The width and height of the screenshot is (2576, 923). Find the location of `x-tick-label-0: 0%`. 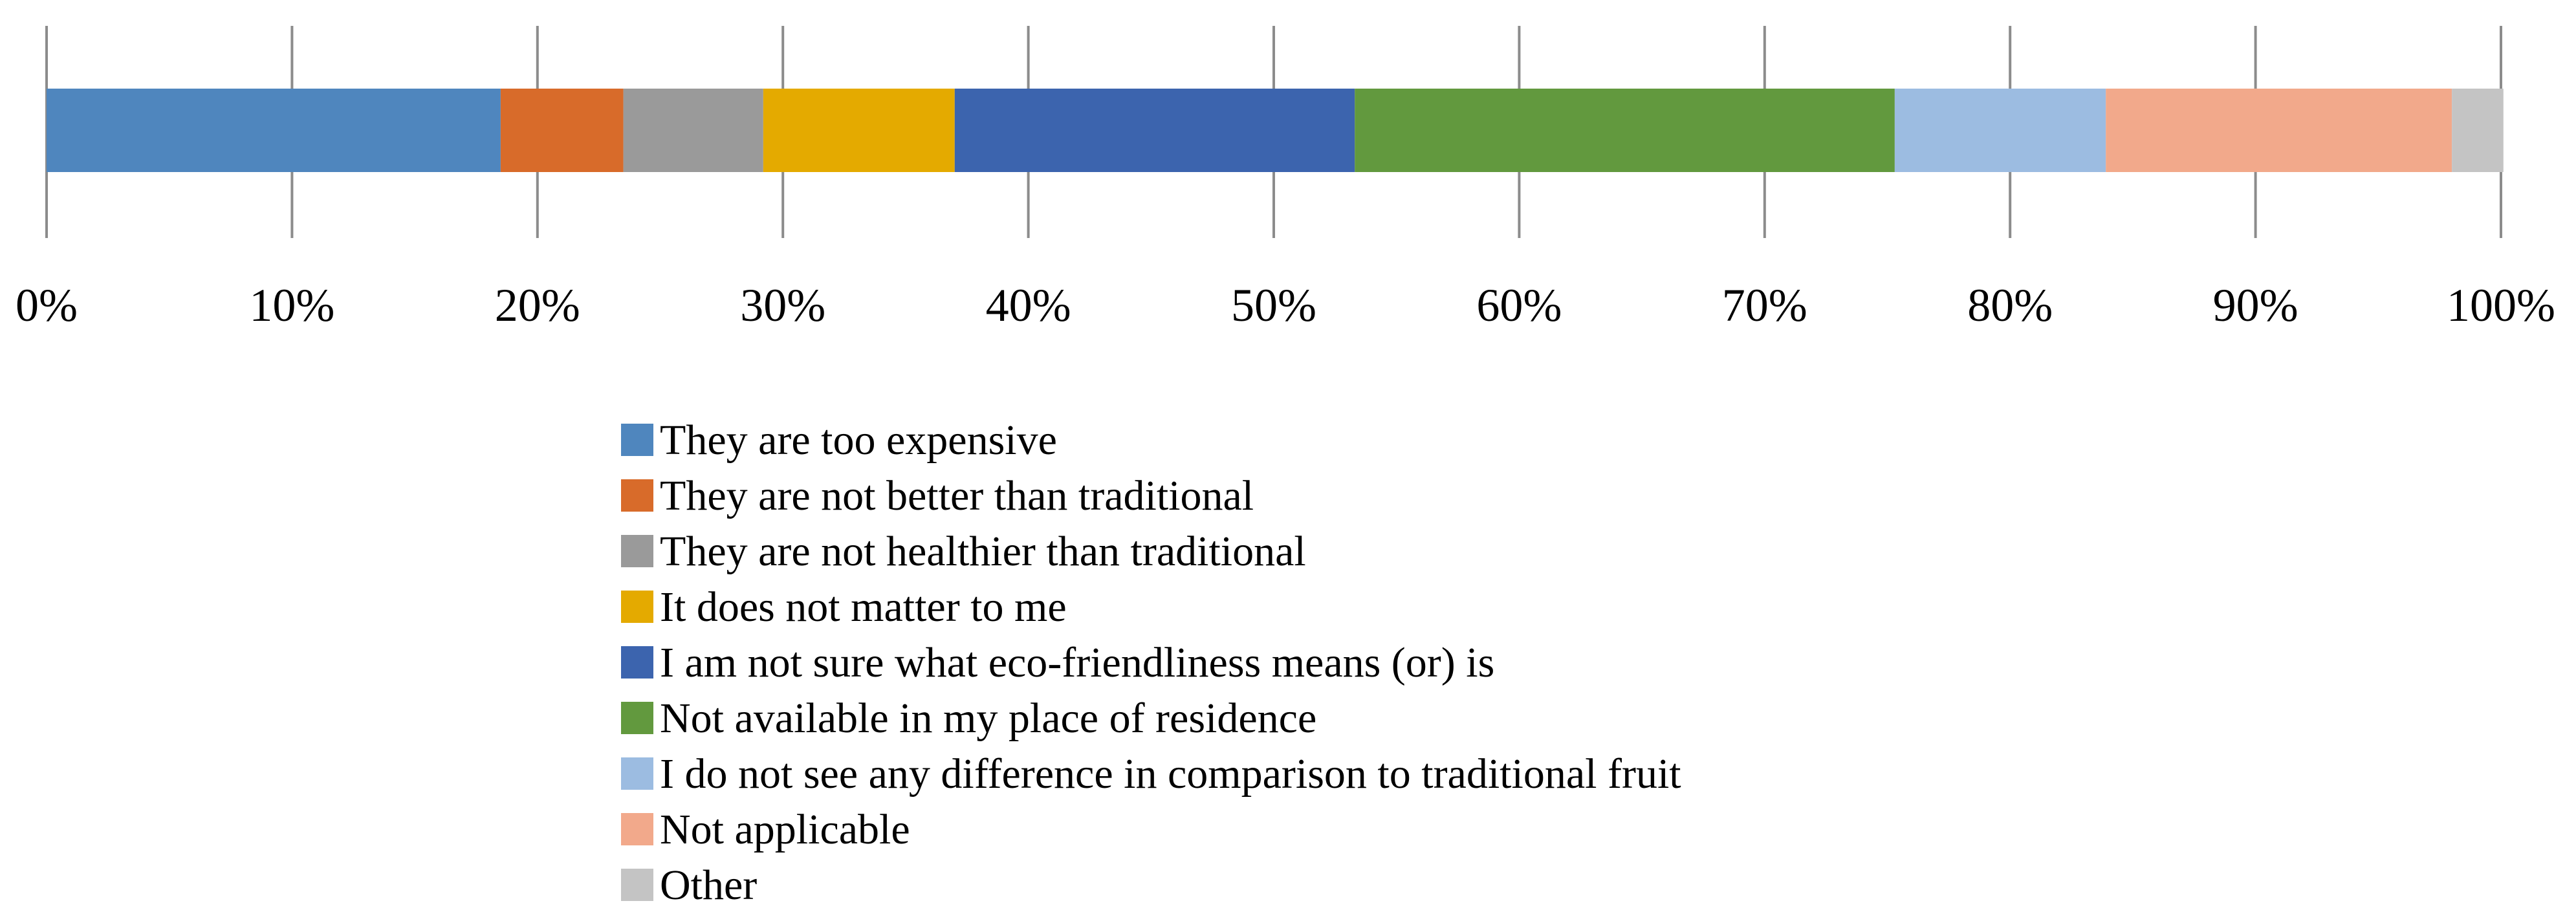

x-tick-label-0: 0% is located at coordinates (47, 305).